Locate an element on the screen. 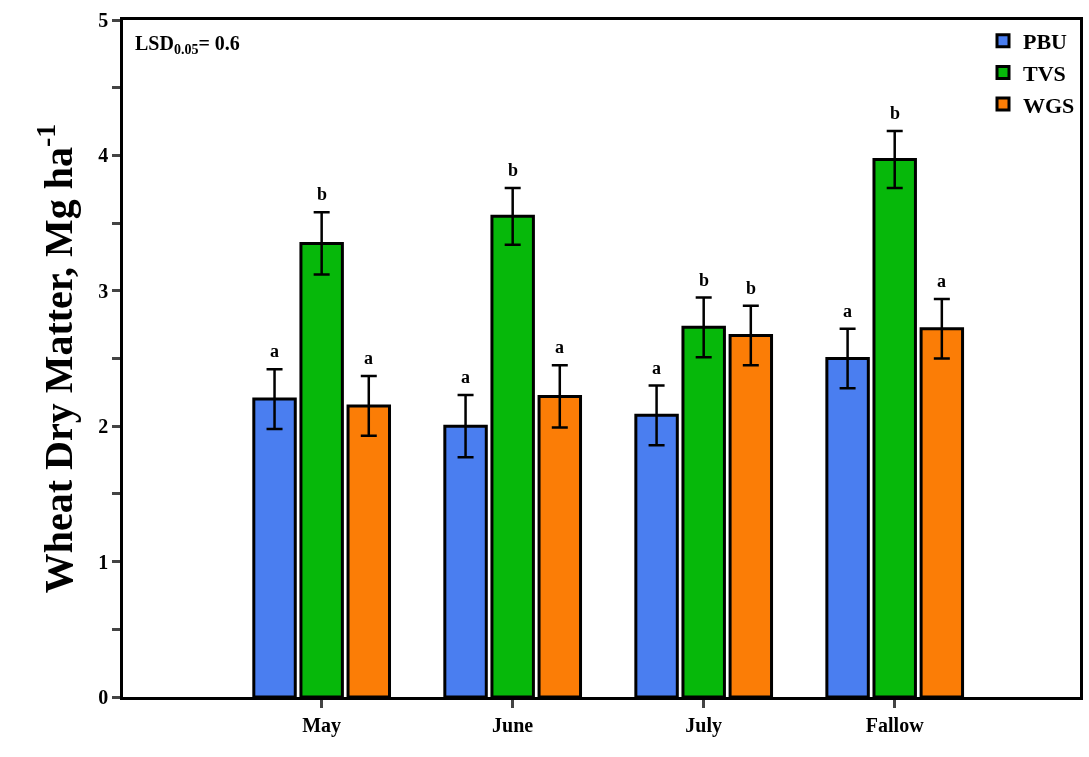 This screenshot has width=1089, height=757. legend-label: TVS is located at coordinates (1044, 73).